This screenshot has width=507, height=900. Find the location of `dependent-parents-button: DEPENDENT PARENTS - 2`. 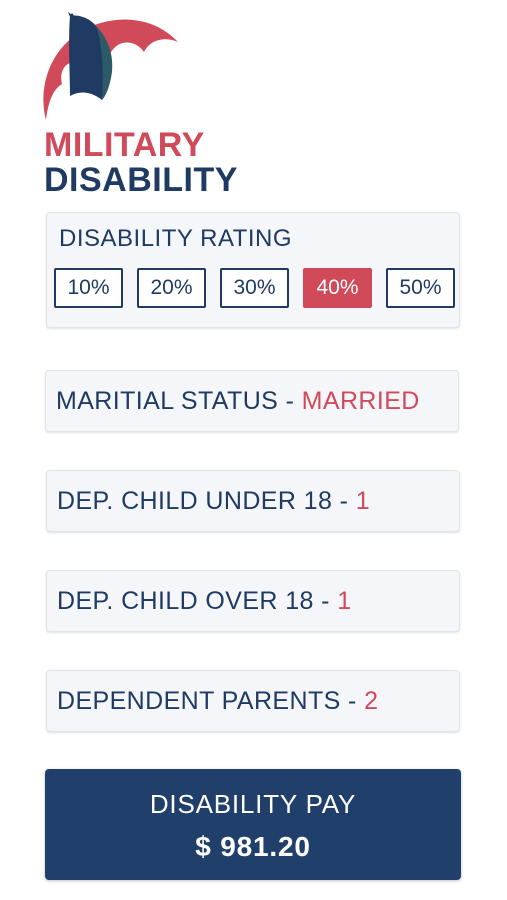

dependent-parents-button: DEPENDENT PARENTS - 2 is located at coordinates (253, 701).